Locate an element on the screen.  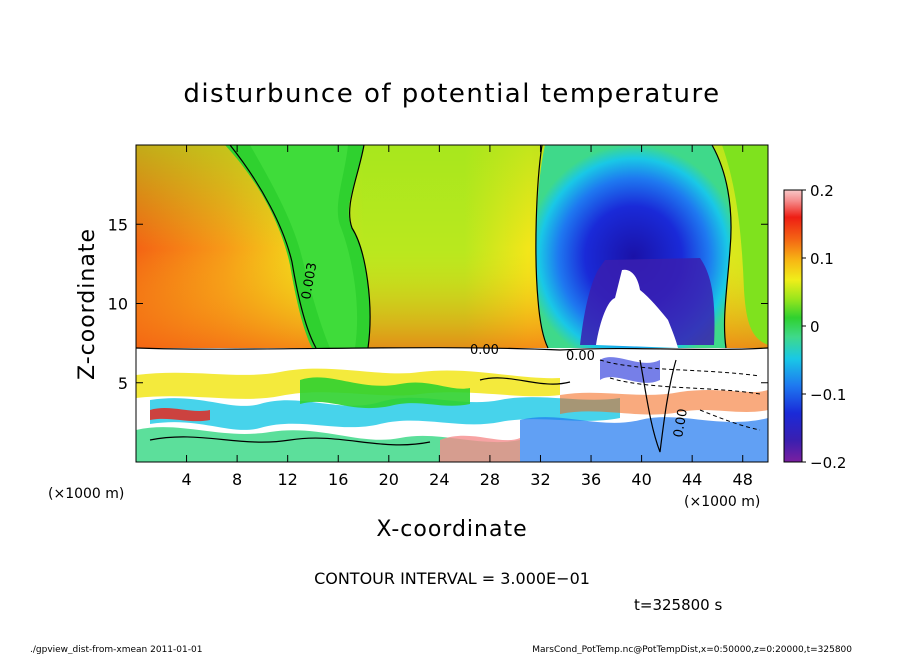
contour-label-3: 0.00 is located at coordinates (580, 356).